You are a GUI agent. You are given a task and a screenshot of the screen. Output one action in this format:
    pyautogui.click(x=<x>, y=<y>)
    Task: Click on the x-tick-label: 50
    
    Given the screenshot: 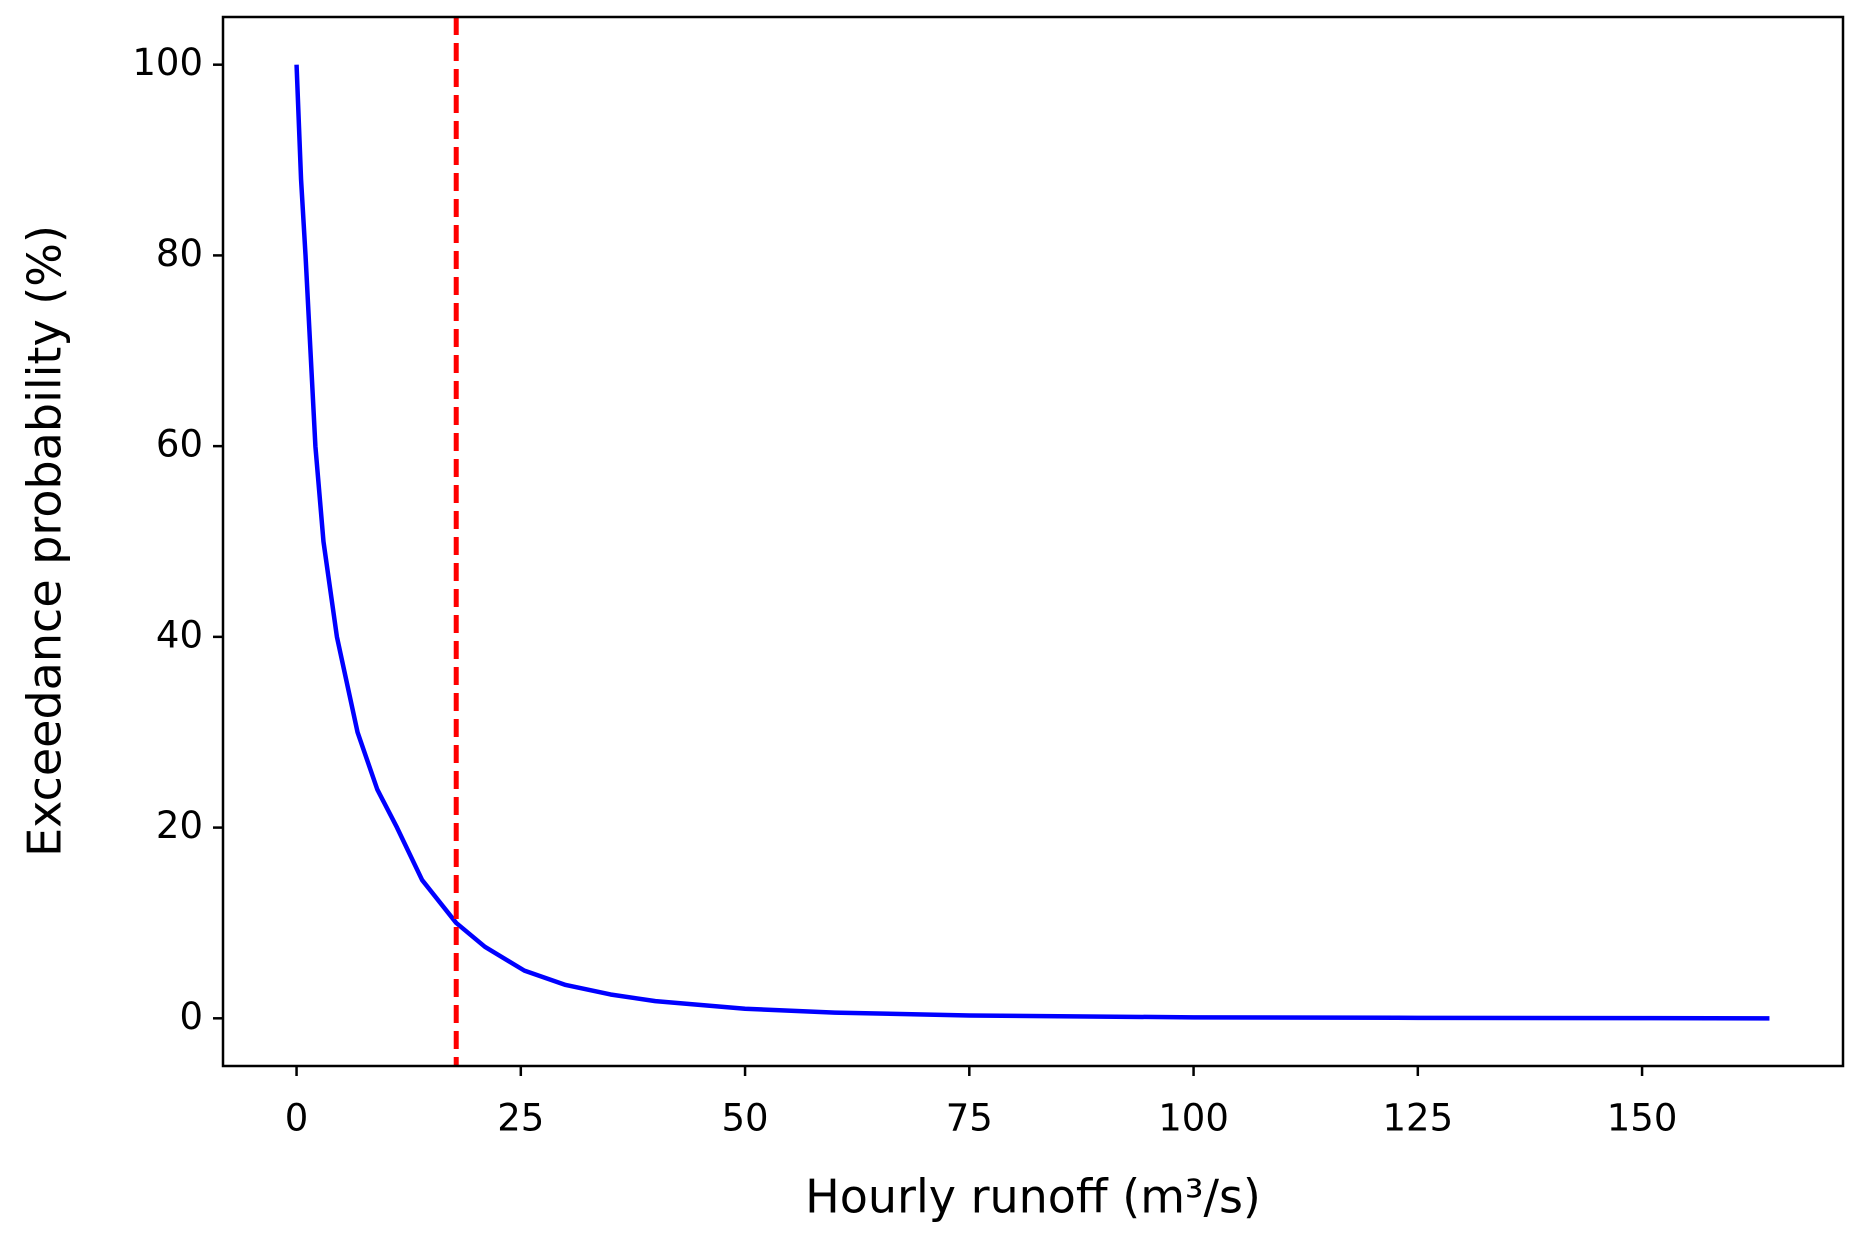 What is the action you would take?
    pyautogui.click(x=745, y=1118)
    